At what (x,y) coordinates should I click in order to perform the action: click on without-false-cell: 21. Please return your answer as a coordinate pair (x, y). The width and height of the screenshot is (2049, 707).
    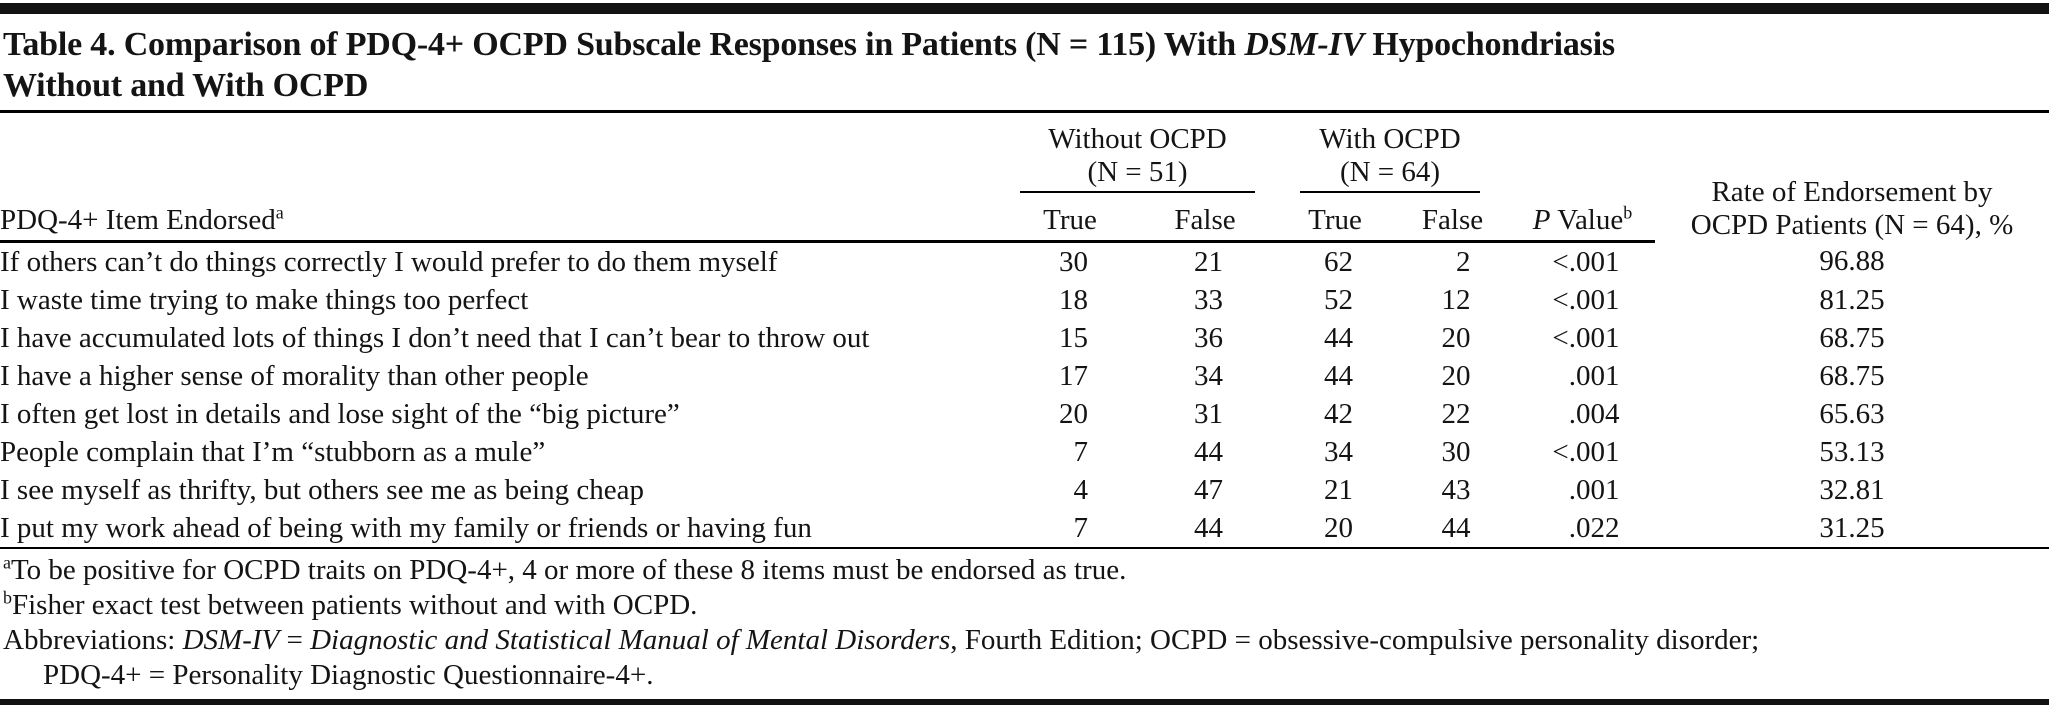
    Looking at the image, I should click on (1205, 262).